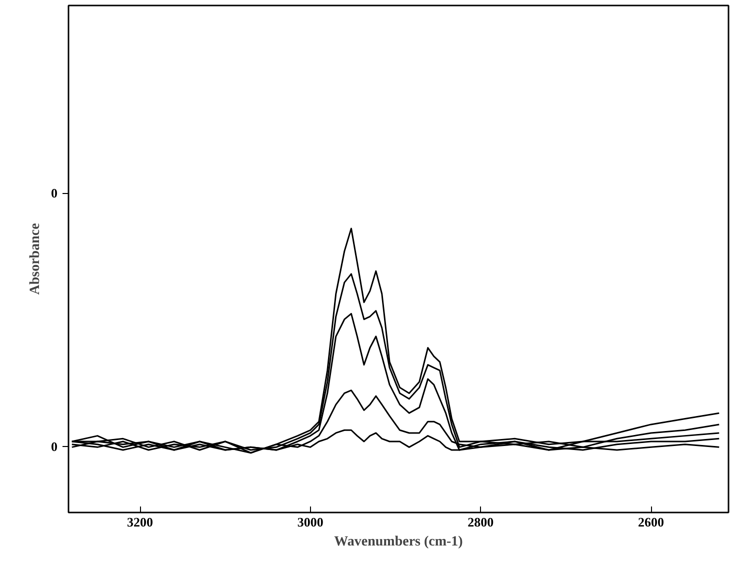 This screenshot has width=730, height=572. What do you see at coordinates (399, 542) in the screenshot?
I see `x-axis-title: Wavenumbers (cm-1)` at bounding box center [399, 542].